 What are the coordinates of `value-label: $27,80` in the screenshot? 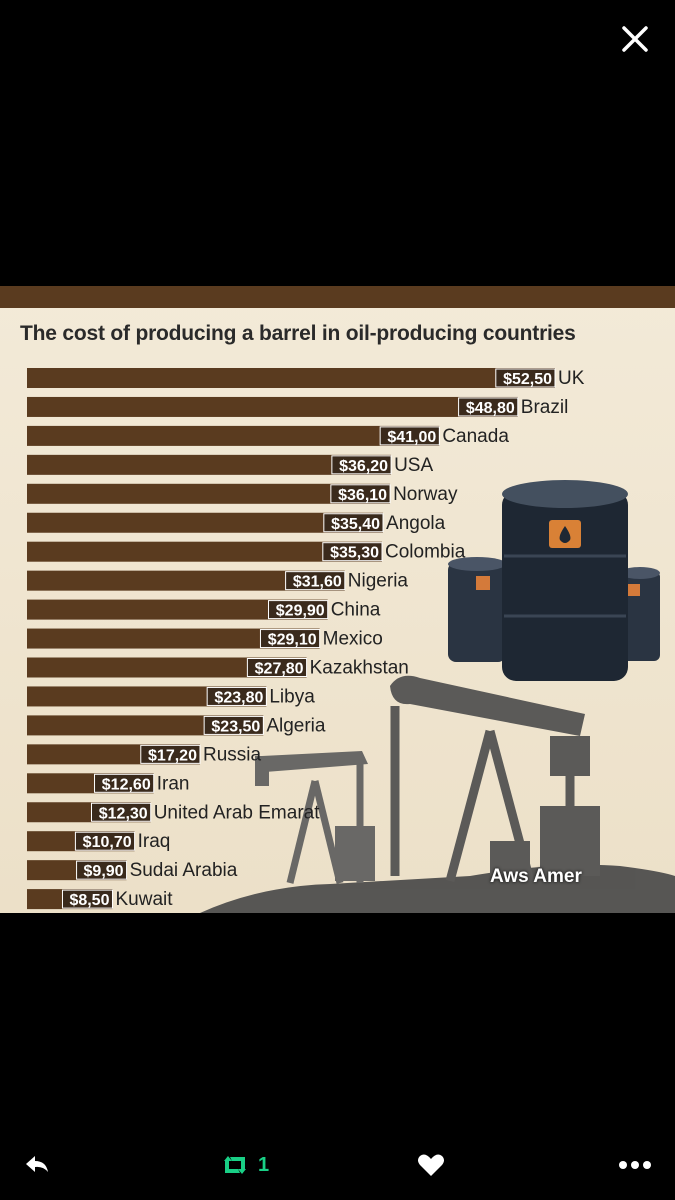 It's located at (279, 669).